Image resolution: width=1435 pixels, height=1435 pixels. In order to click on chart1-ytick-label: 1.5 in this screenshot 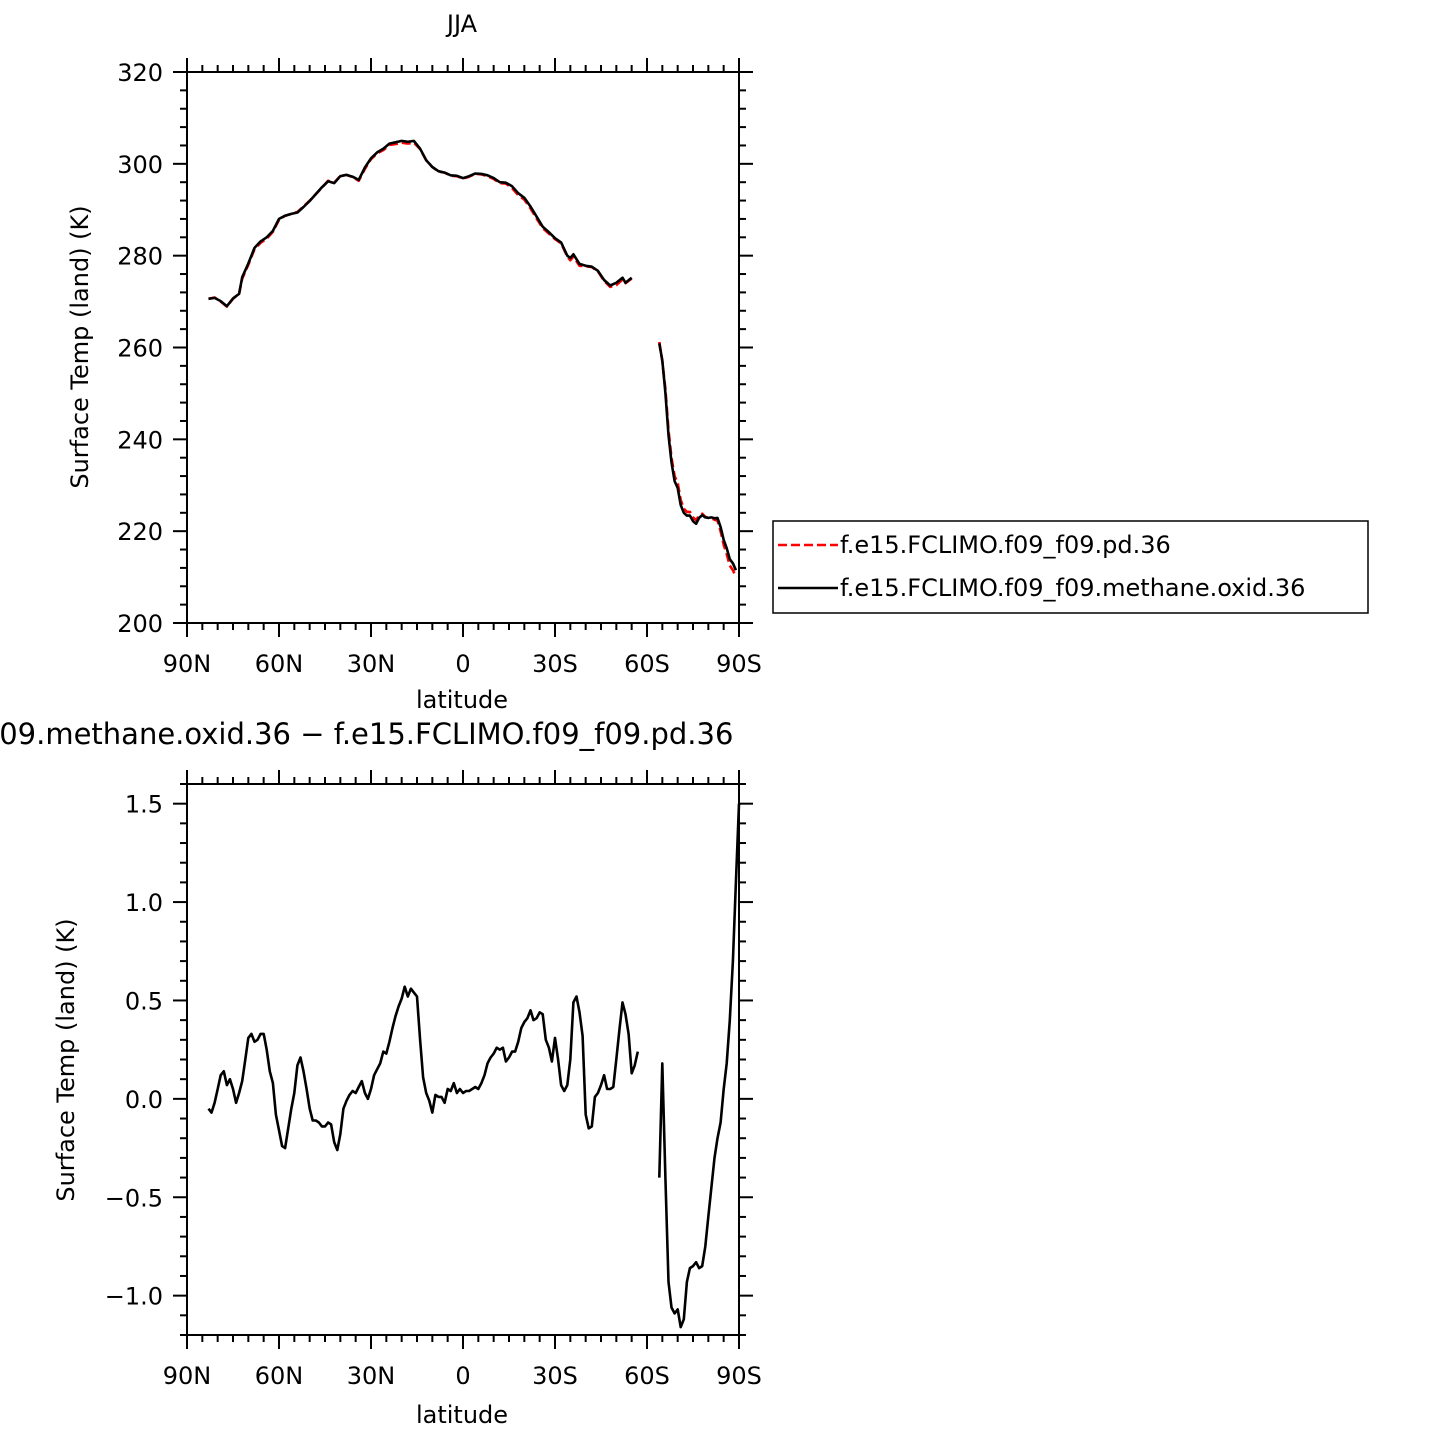, I will do `click(144, 805)`.